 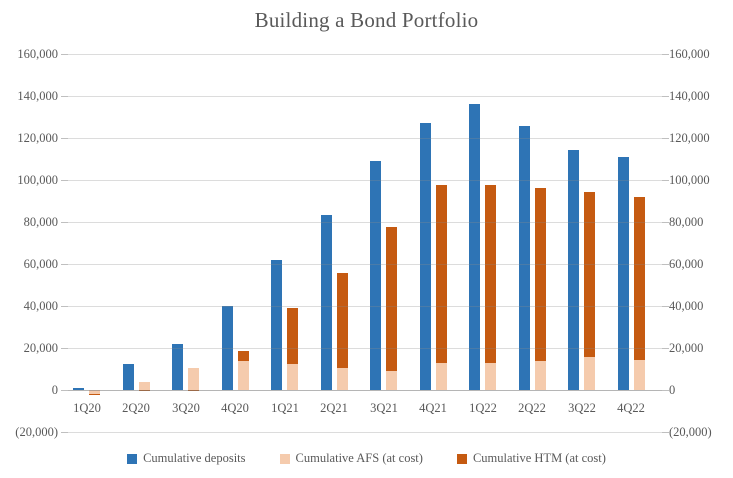 I want to click on bar-deposits-1Q21, so click(x=276, y=324).